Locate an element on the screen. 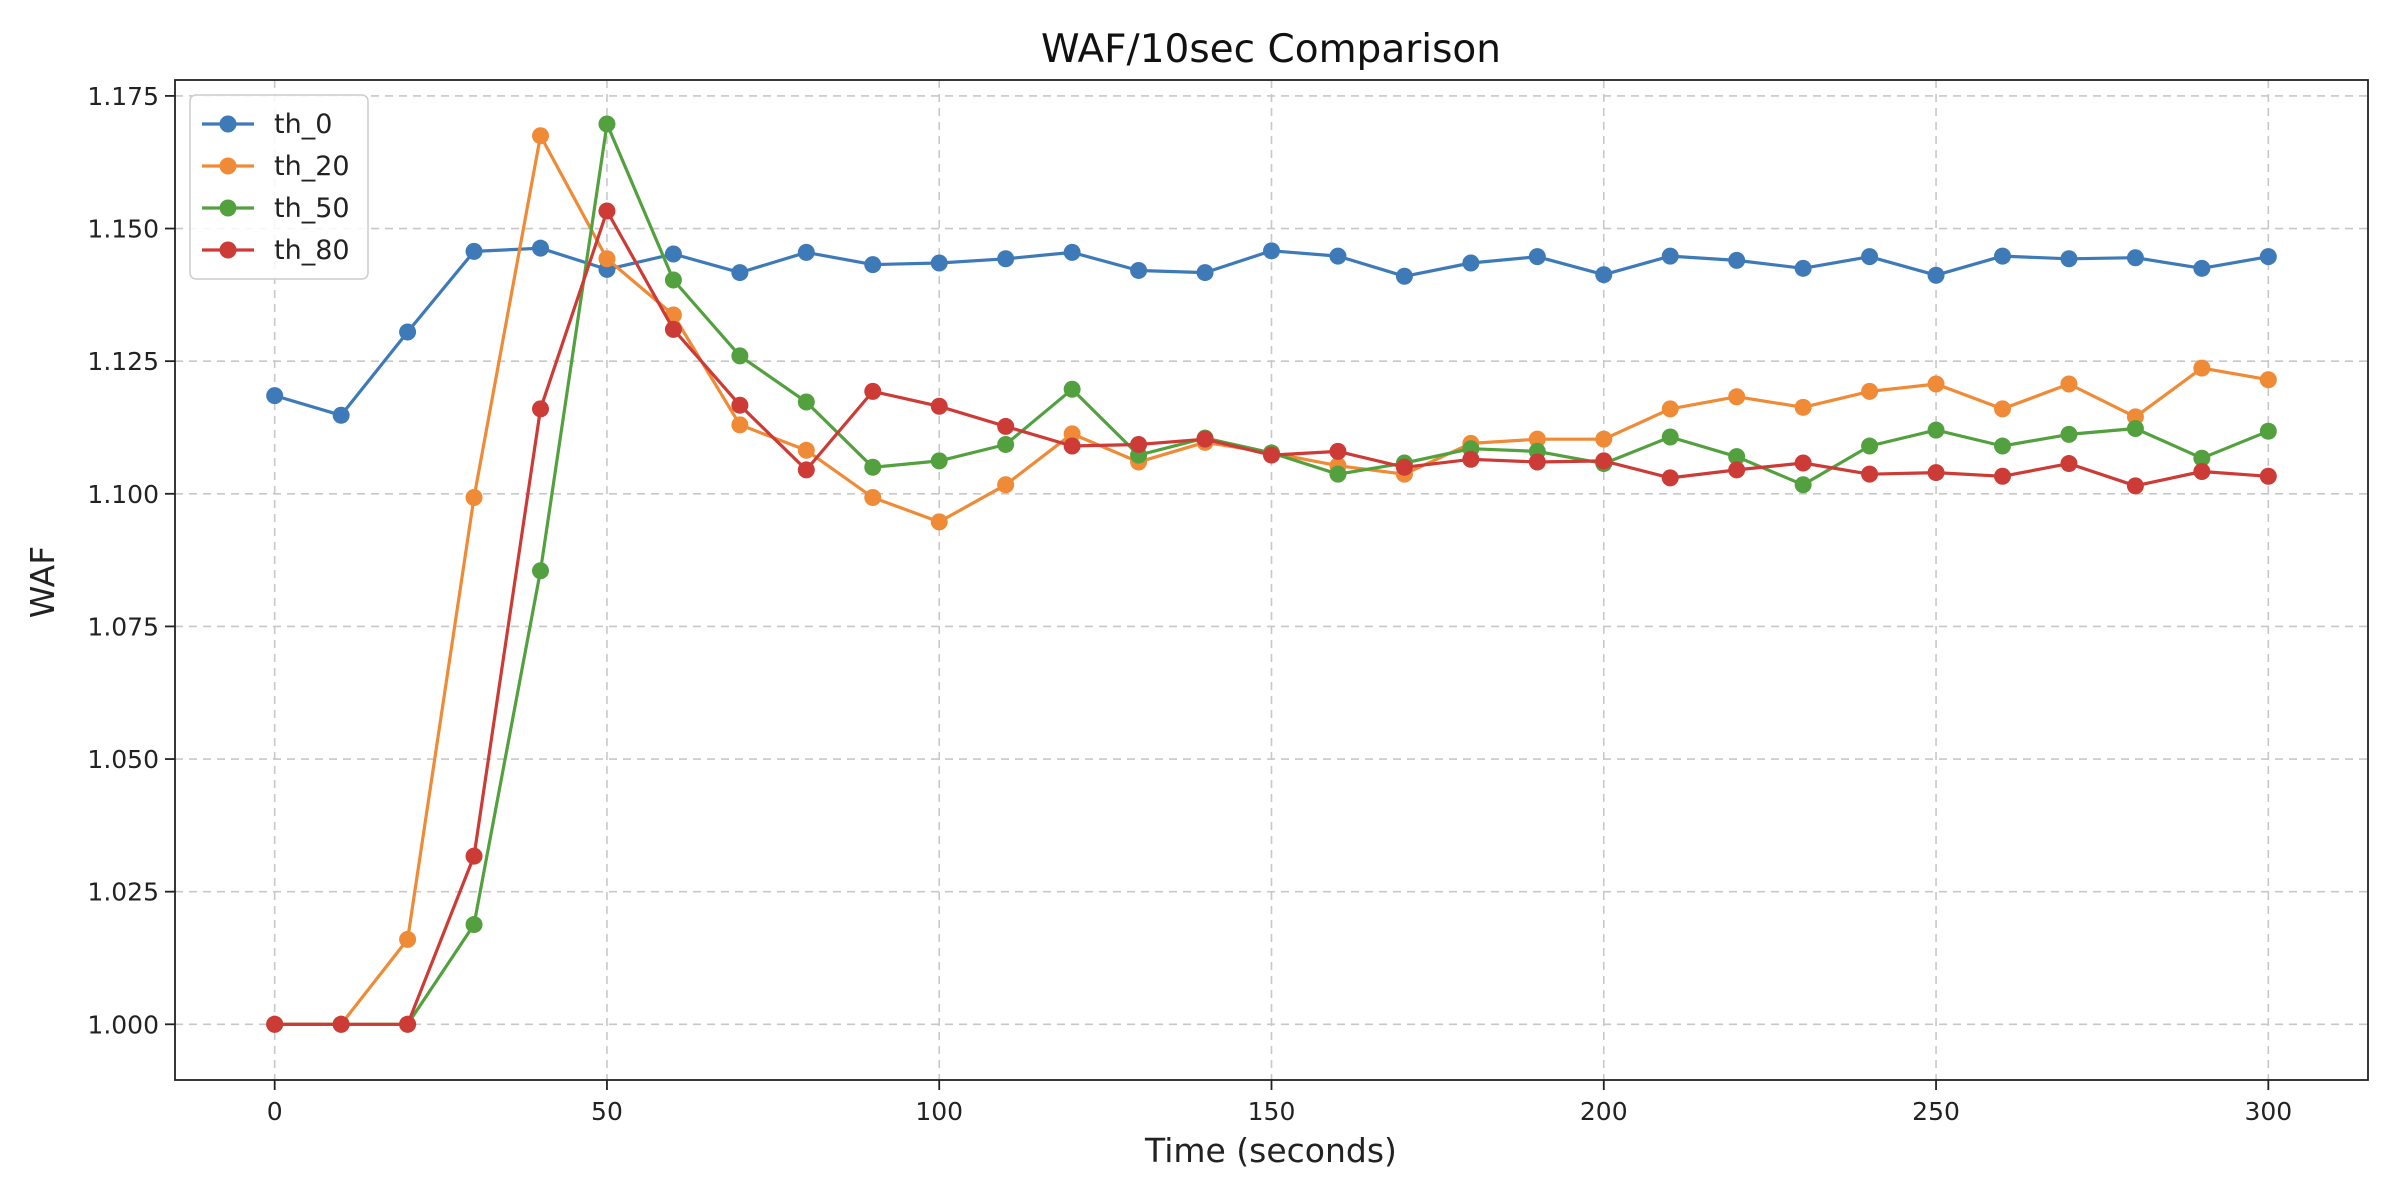 This screenshot has height=1192, width=2398. legend-item: th_80 is located at coordinates (276, 250).